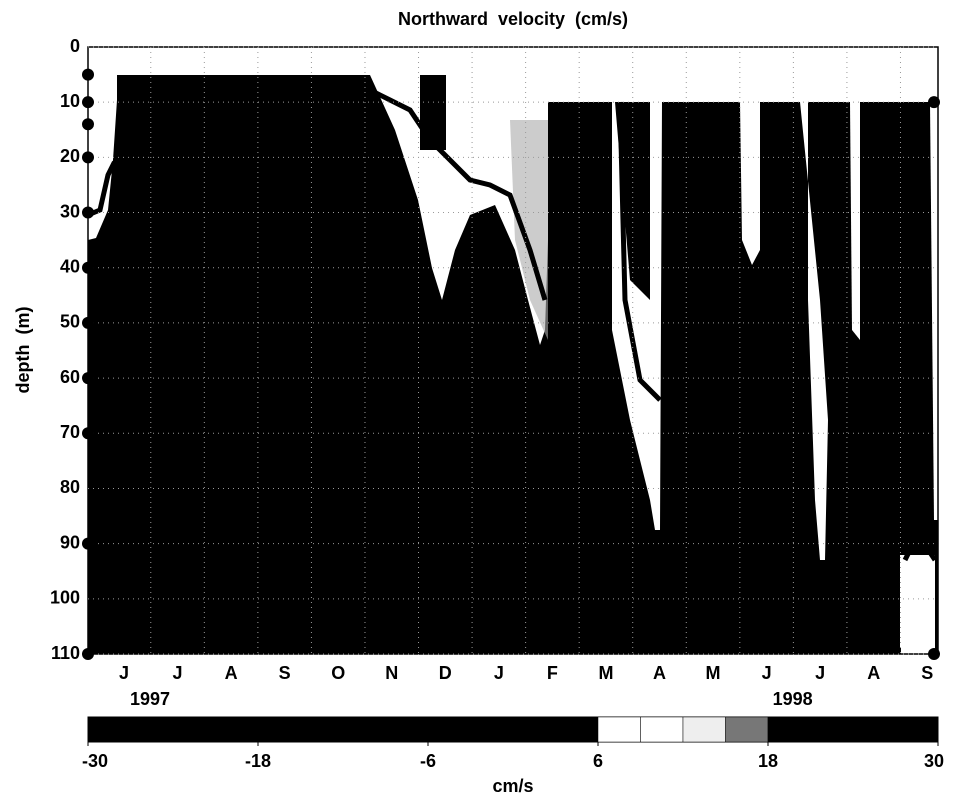 The image size is (956, 799). Describe the element at coordinates (552, 673) in the screenshot. I see `x-tick-label: F` at that location.